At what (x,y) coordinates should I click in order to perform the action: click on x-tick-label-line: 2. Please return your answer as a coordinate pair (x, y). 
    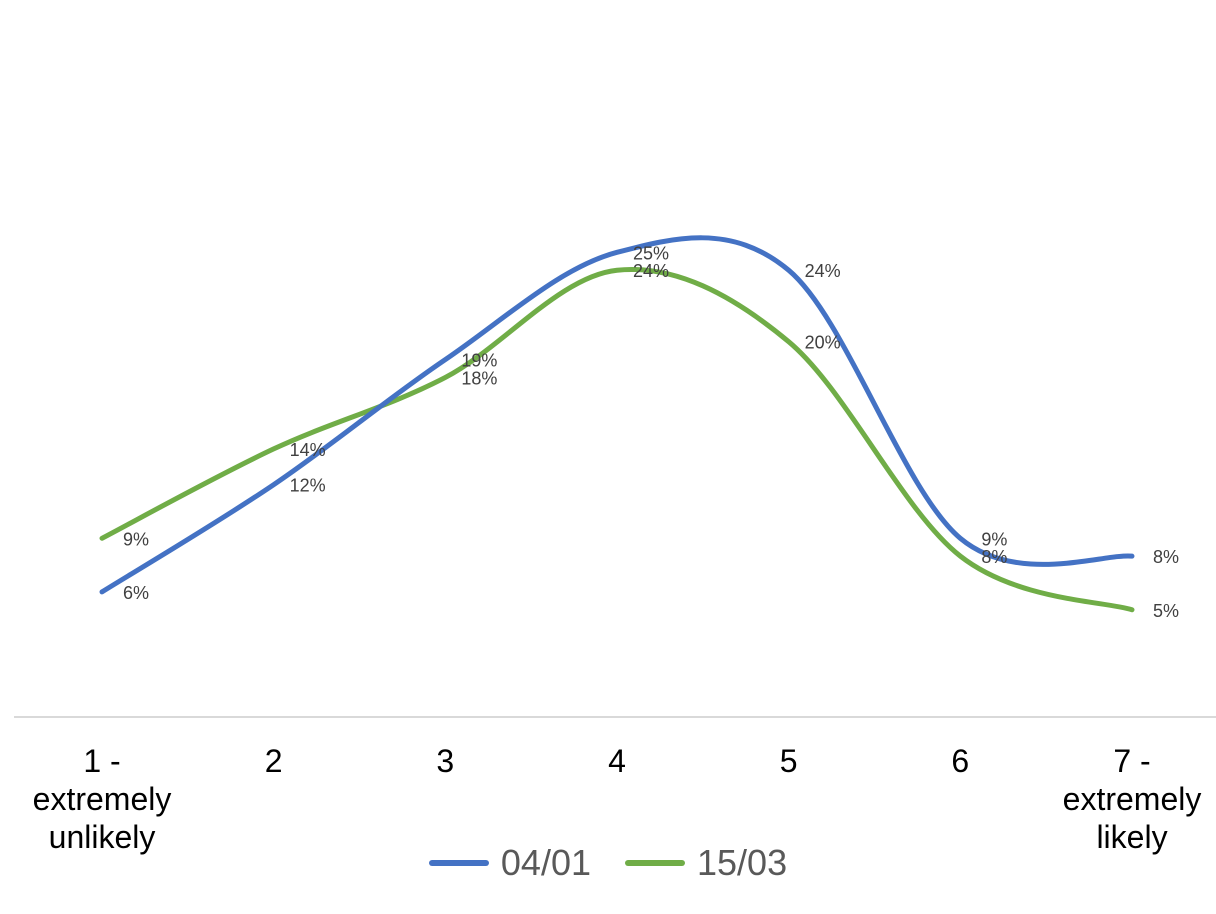
    Looking at the image, I should click on (273, 761).